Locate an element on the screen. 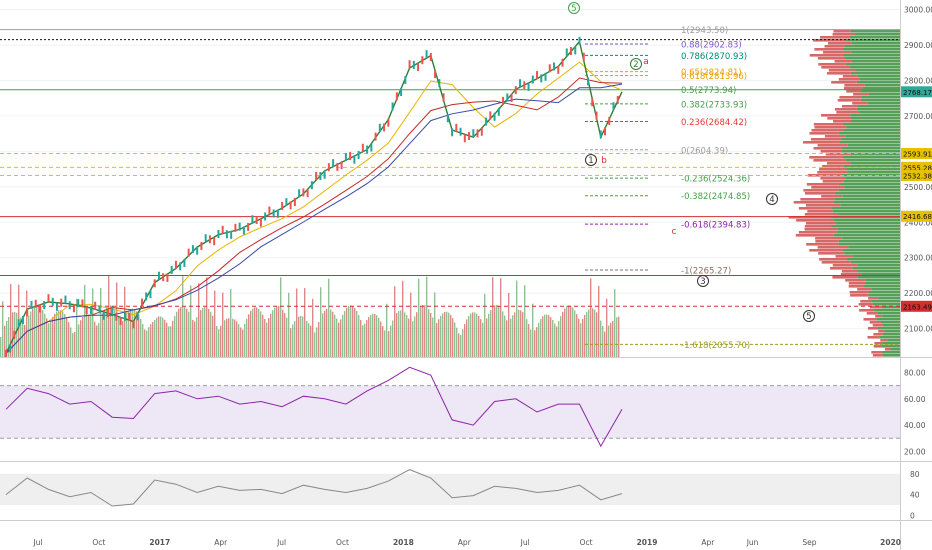 The height and width of the screenshot is (550, 932). fib-label: 0.618(2813.96) is located at coordinates (714, 77).